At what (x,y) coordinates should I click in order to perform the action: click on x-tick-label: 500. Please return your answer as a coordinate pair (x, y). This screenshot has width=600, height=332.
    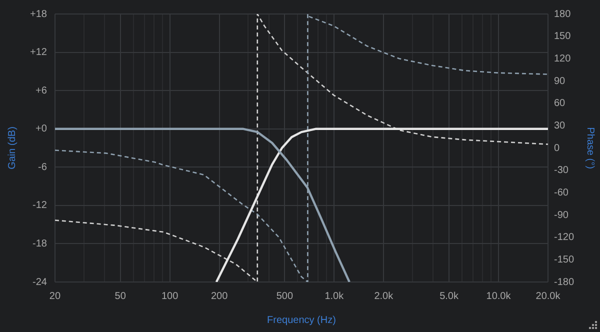
    Looking at the image, I should click on (285, 296).